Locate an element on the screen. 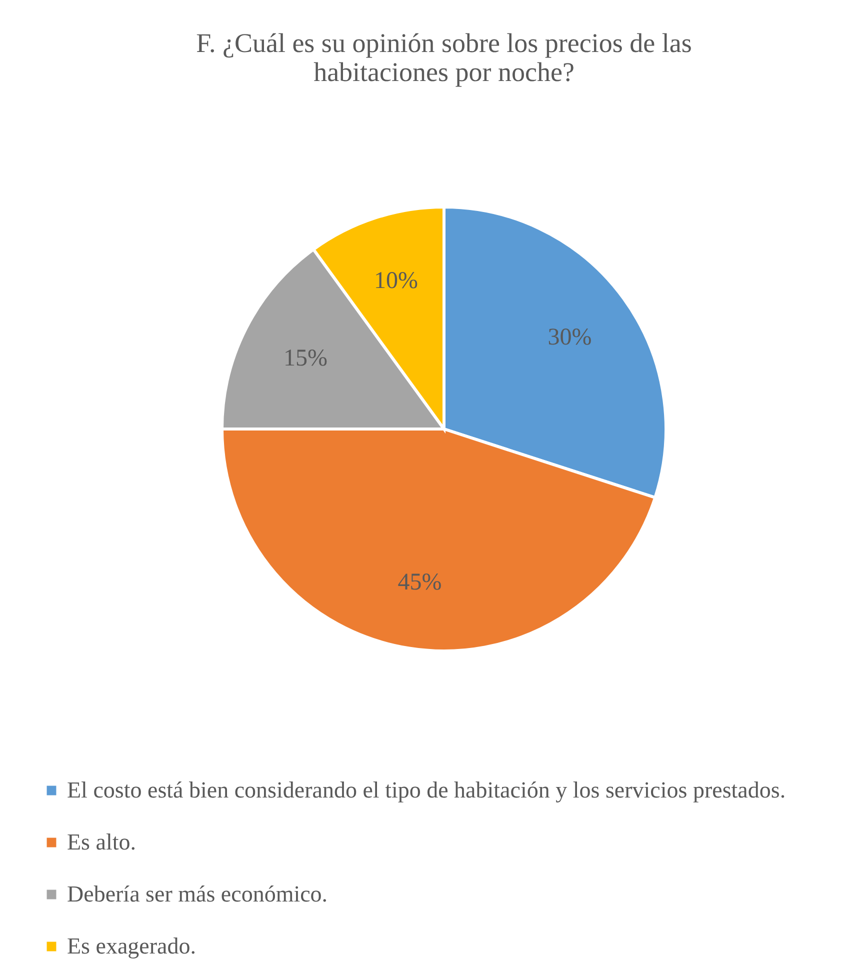  data-label: 15% is located at coordinates (306, 358).